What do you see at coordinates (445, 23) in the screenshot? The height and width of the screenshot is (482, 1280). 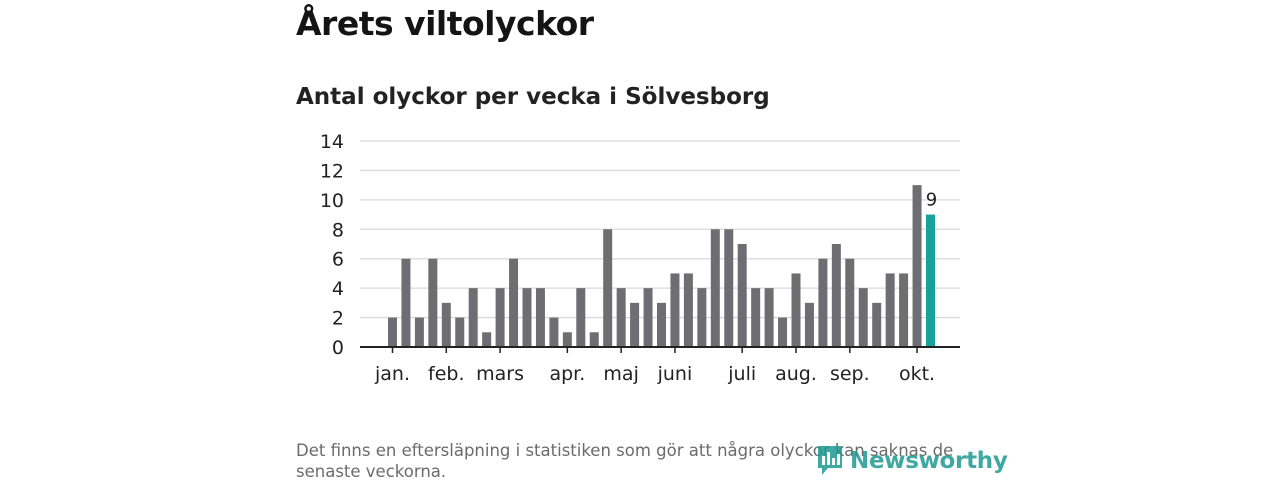 I see `page-title: Årets viltolyckor` at bounding box center [445, 23].